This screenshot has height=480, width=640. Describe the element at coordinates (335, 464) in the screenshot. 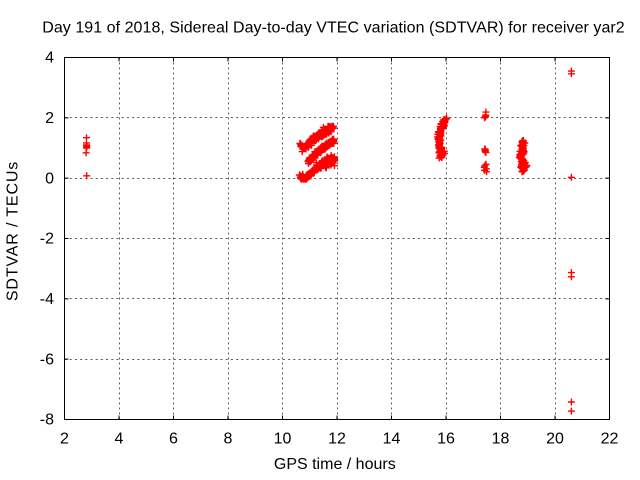

I see `svg-text: GPS time / hours` at that location.